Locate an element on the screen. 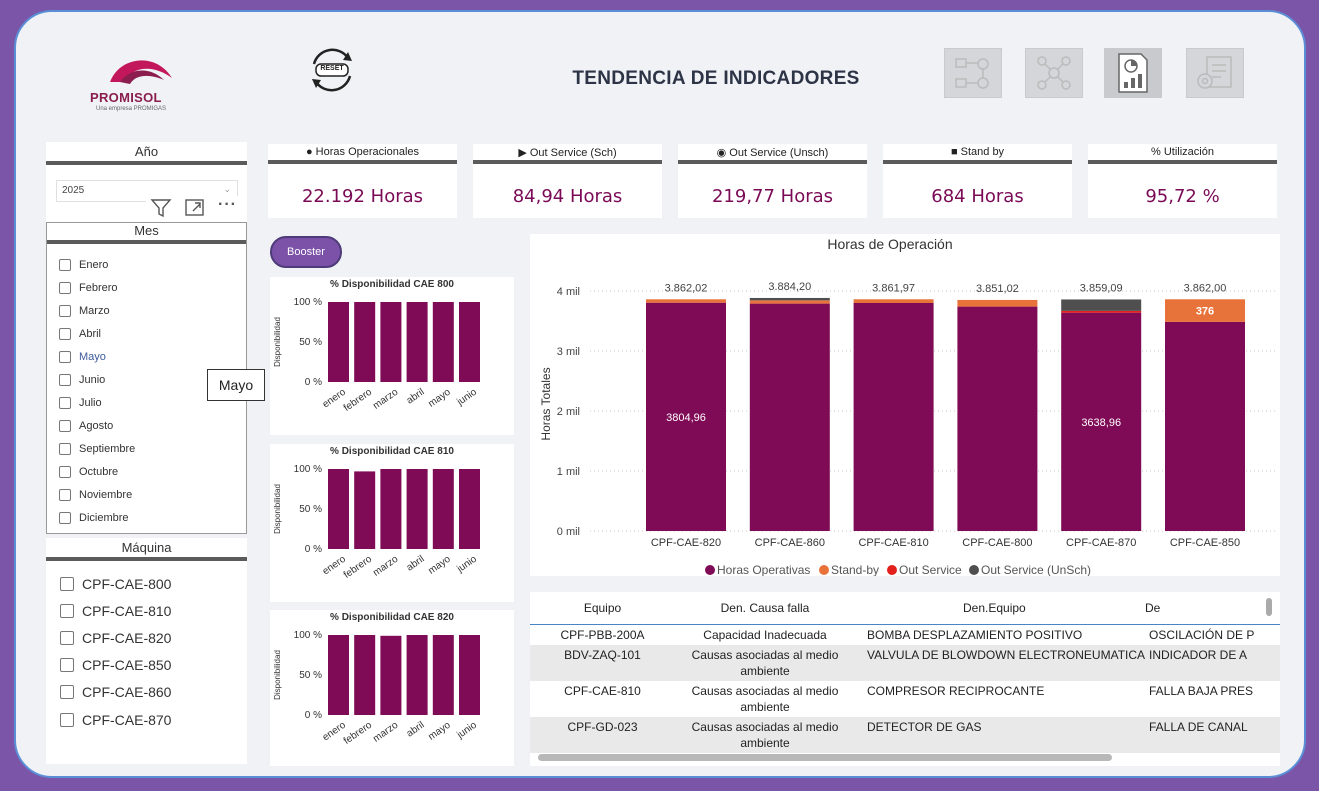 This screenshot has width=1319, height=791. nav-process-button is located at coordinates (973, 73).